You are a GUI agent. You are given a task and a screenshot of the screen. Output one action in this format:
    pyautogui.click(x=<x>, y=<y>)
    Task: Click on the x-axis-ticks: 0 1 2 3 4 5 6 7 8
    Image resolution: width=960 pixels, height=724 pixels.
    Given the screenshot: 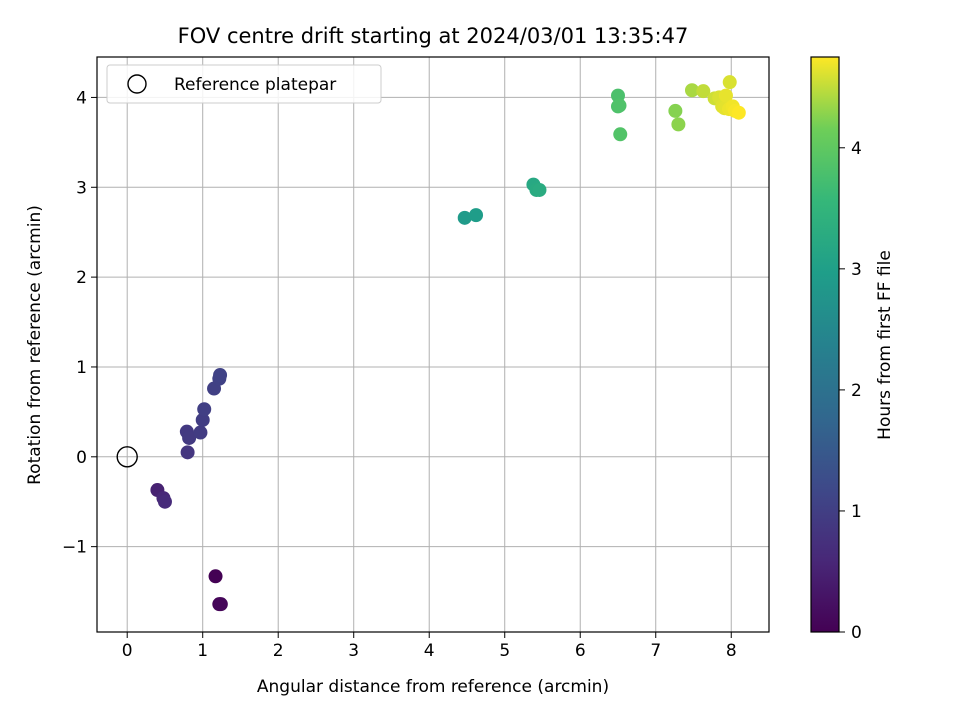 What is the action you would take?
    pyautogui.click(x=429, y=646)
    